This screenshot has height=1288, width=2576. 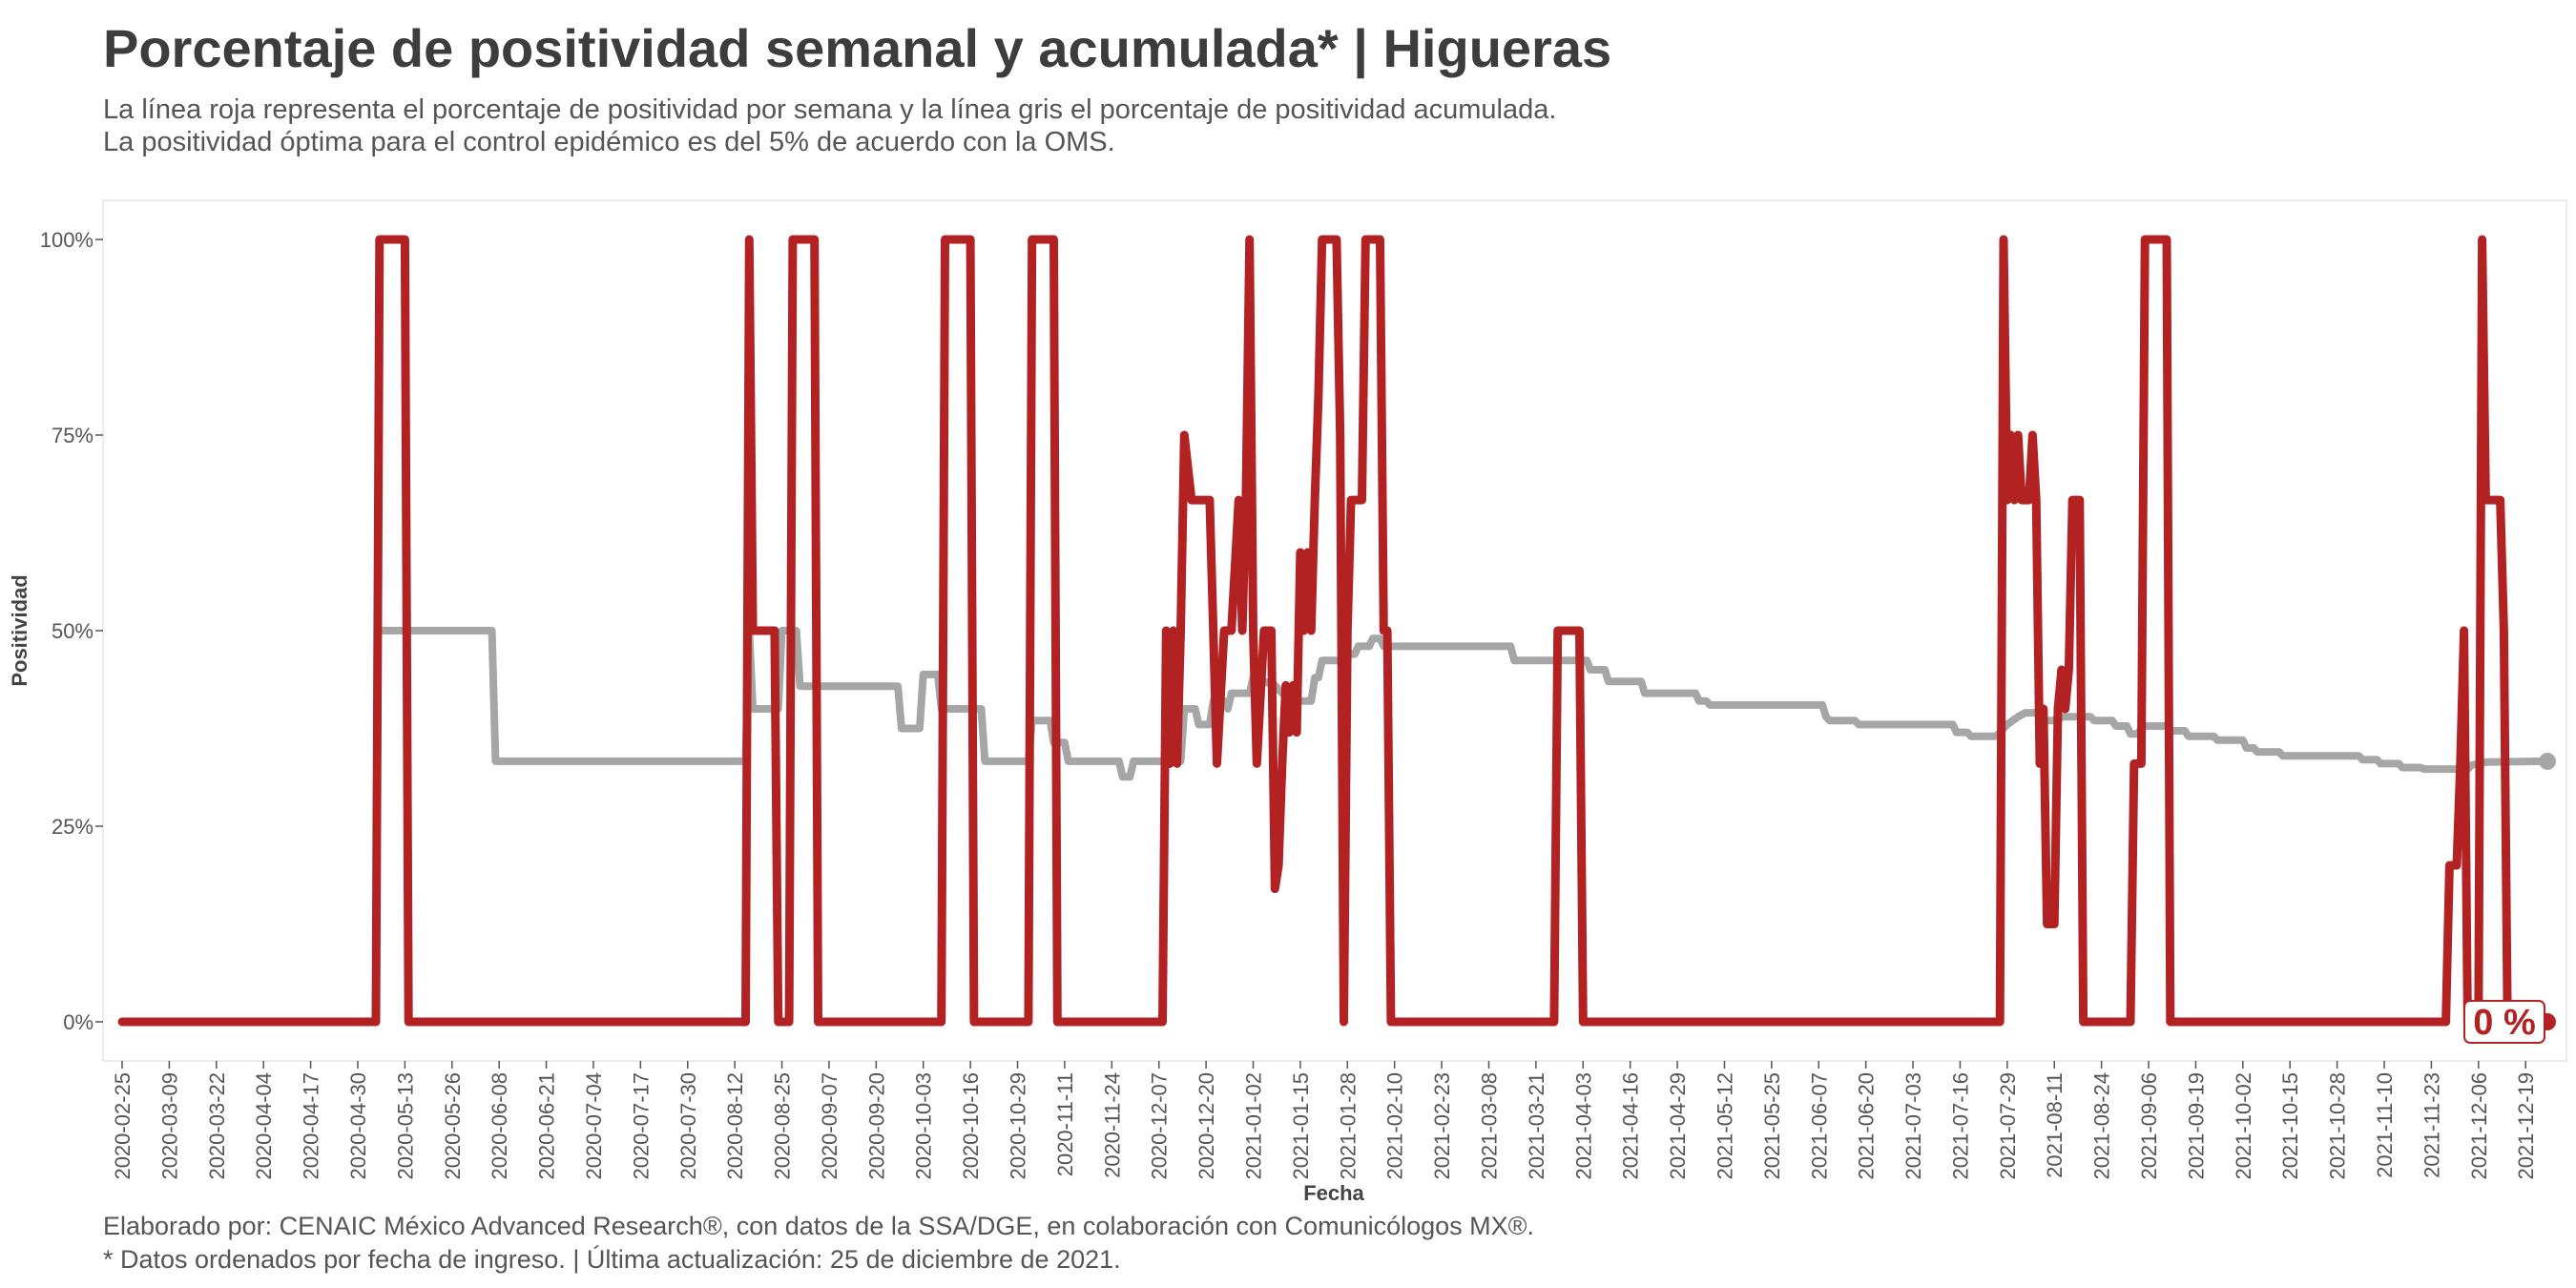 What do you see at coordinates (311, 1126) in the screenshot?
I see `x-tick-label: 2020-04-17` at bounding box center [311, 1126].